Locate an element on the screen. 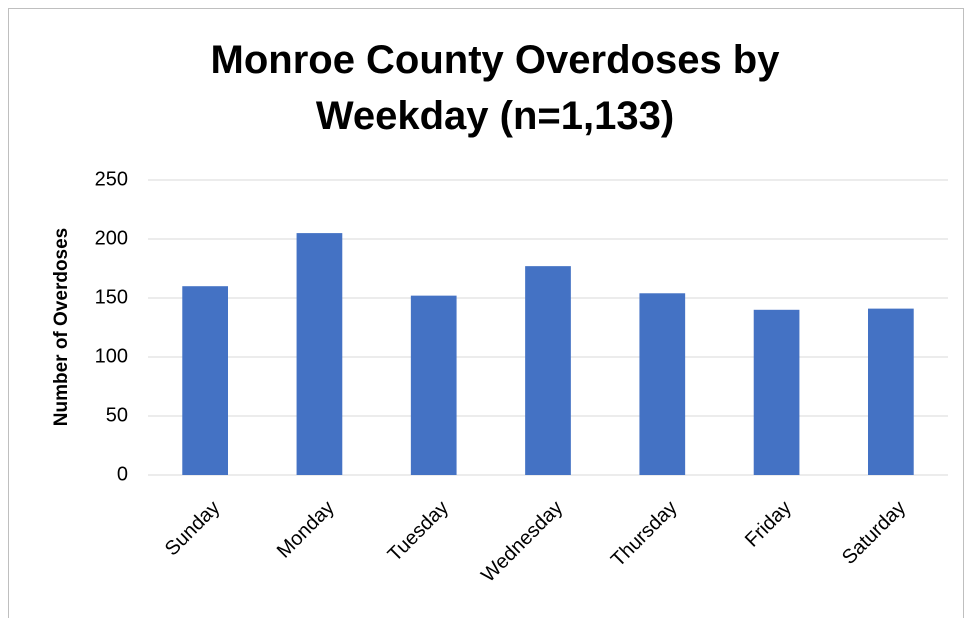 The width and height of the screenshot is (971, 618). y-tick-label: 200 is located at coordinates (111, 238).